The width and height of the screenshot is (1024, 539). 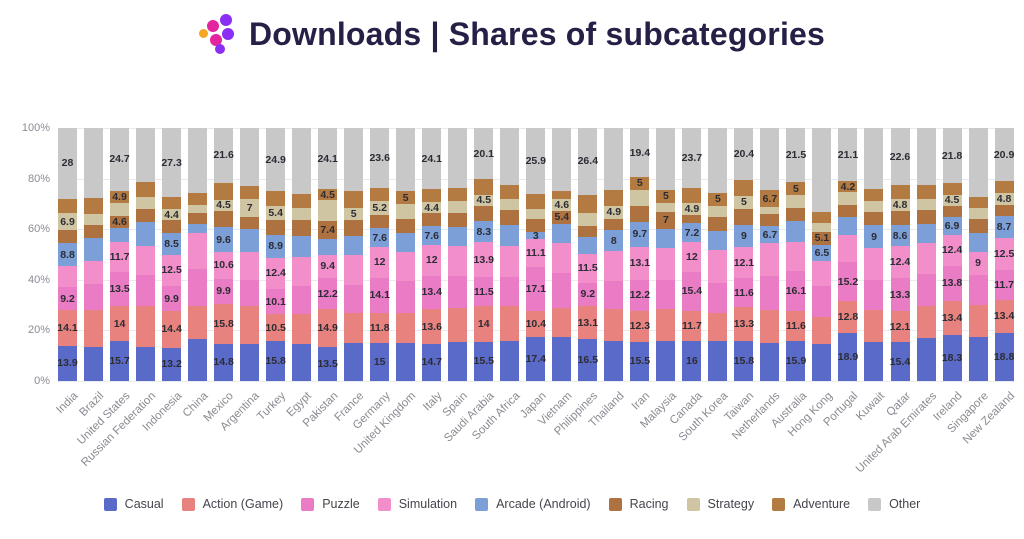 I want to click on bar-china, so click(x=198, y=254).